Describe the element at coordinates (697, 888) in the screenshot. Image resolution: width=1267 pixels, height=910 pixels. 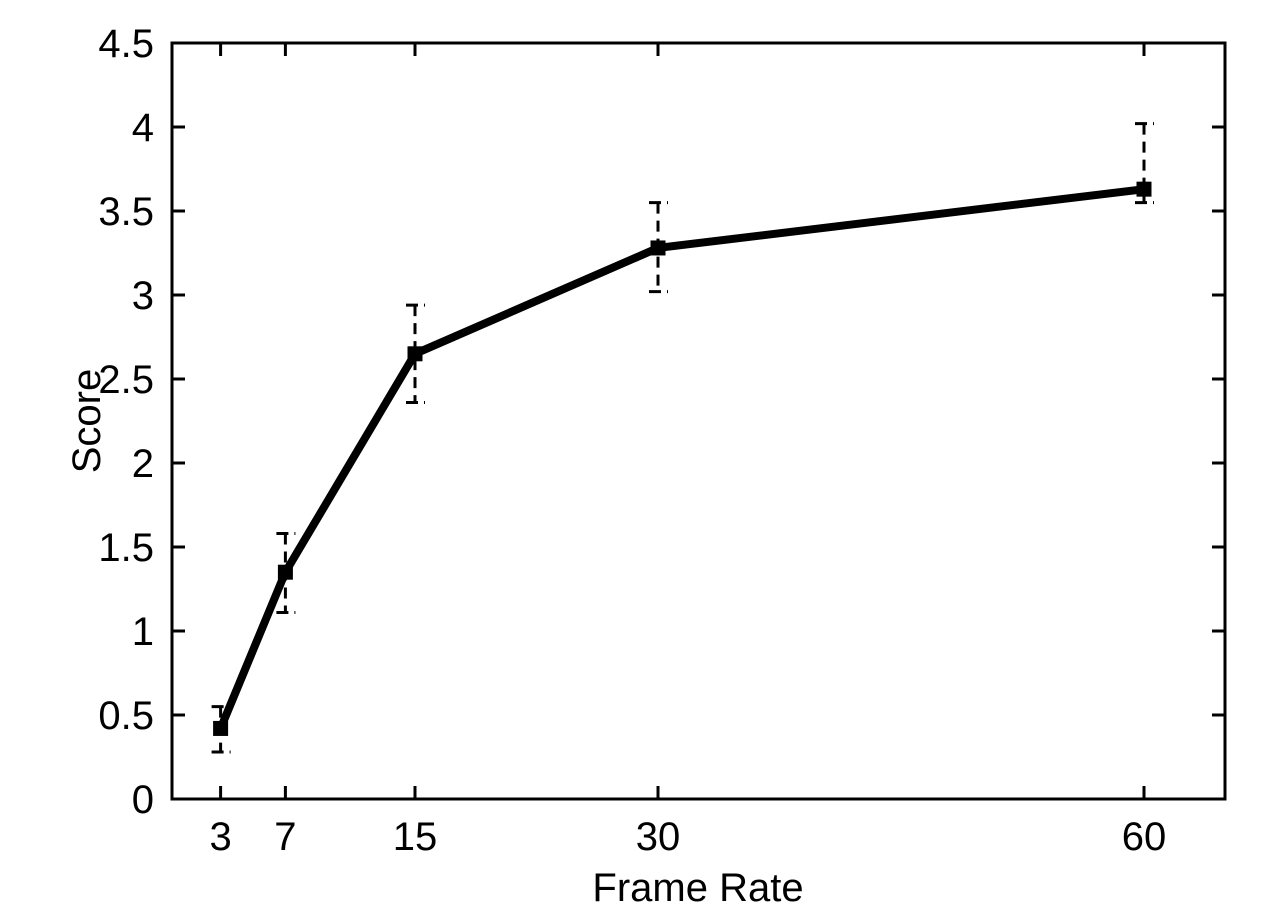
I see `x-axis-label: Frame Rate` at that location.